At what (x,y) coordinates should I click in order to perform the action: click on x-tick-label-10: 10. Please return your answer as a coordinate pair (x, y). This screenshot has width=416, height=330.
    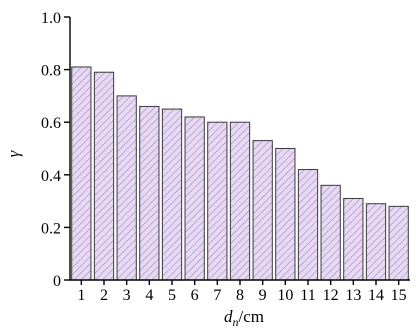
    Looking at the image, I should click on (285, 295).